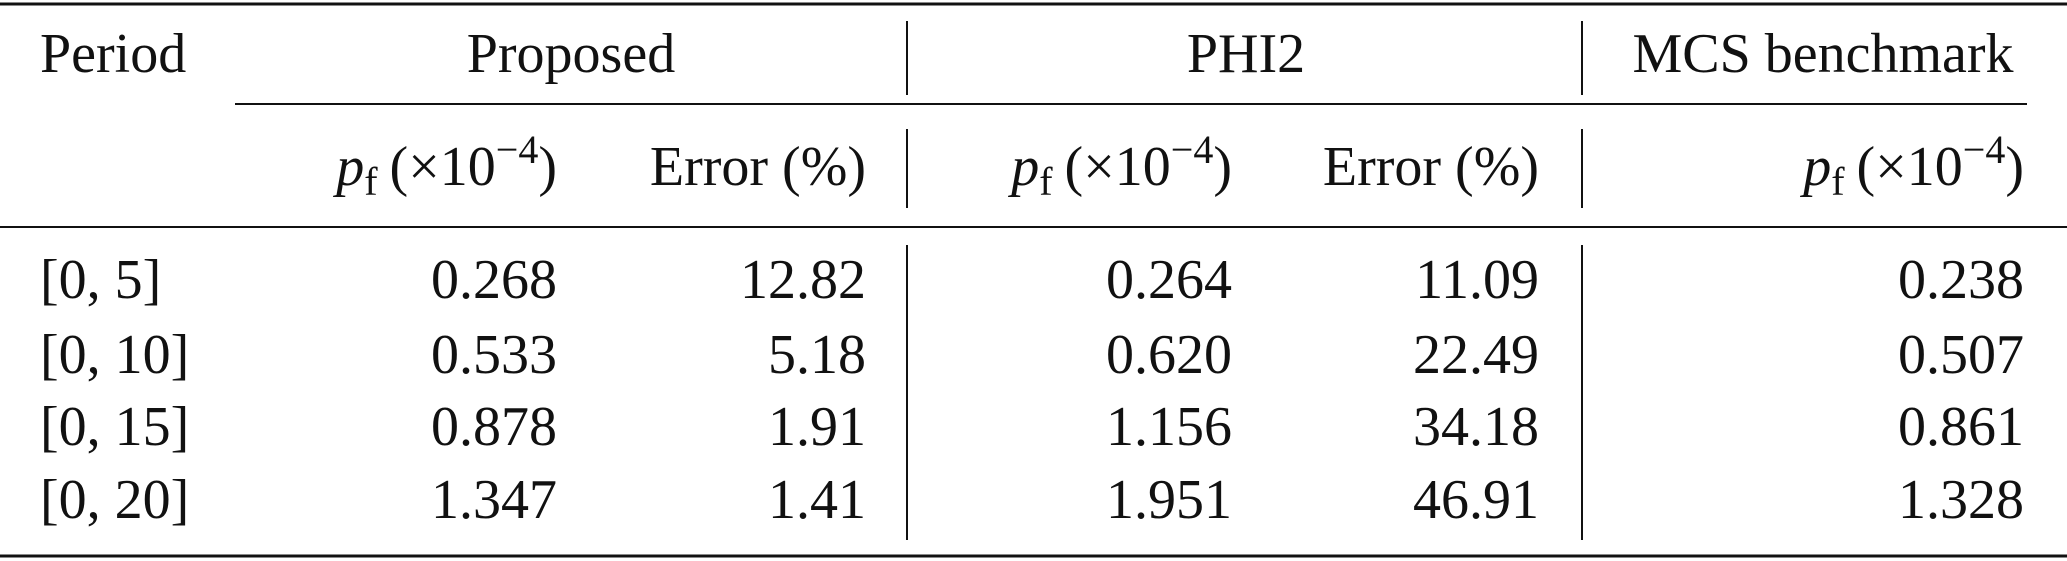 This screenshot has height=561, width=2067. Describe the element at coordinates (494, 500) in the screenshot. I see `value-cell: 1.347` at that location.